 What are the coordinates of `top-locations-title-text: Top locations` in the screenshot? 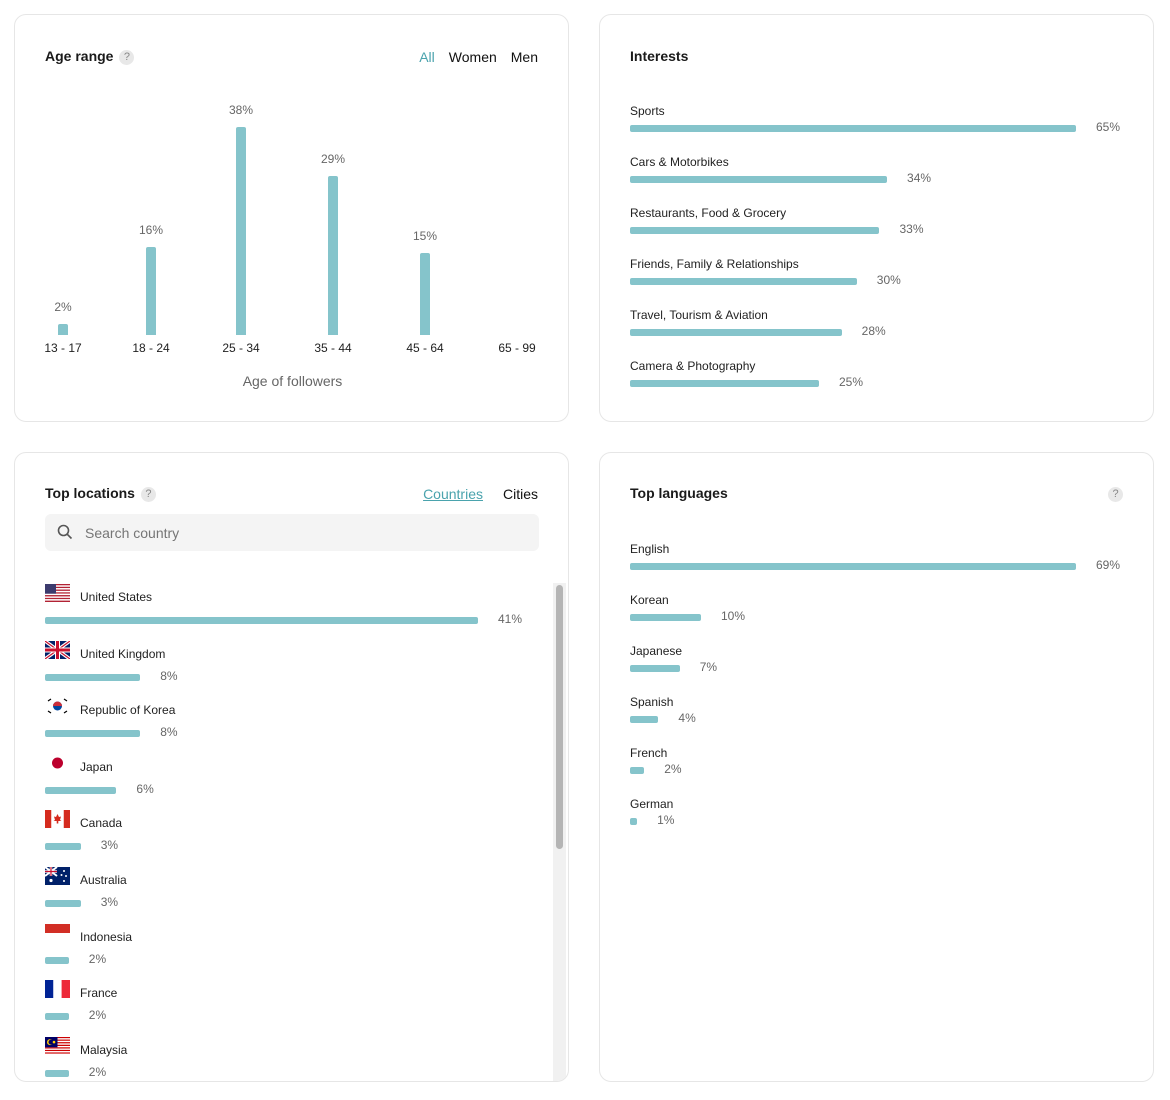 It's located at (90, 493).